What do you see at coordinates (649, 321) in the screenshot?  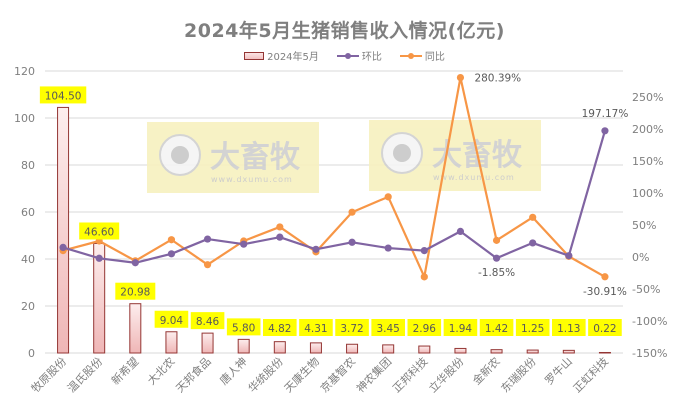 I see `right-axis-tick: -100%` at bounding box center [649, 321].